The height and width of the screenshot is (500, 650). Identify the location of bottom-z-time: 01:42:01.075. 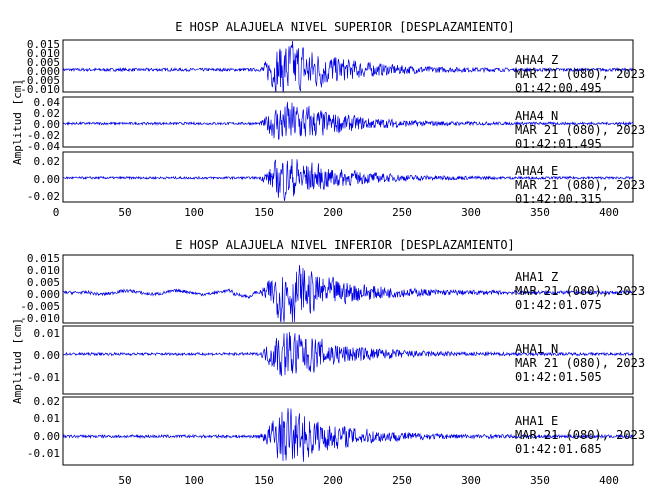
(558, 305).